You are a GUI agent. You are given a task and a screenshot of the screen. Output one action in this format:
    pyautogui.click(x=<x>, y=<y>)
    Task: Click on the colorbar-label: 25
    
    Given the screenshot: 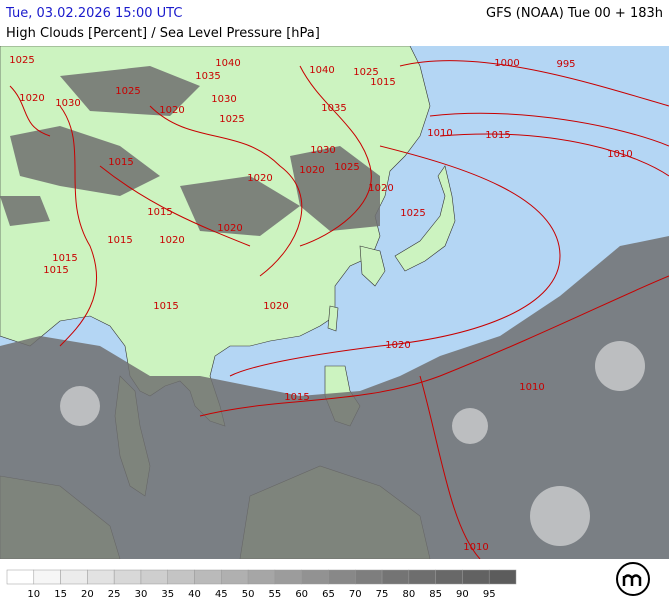 What is the action you would take?
    pyautogui.click(x=114, y=594)
    